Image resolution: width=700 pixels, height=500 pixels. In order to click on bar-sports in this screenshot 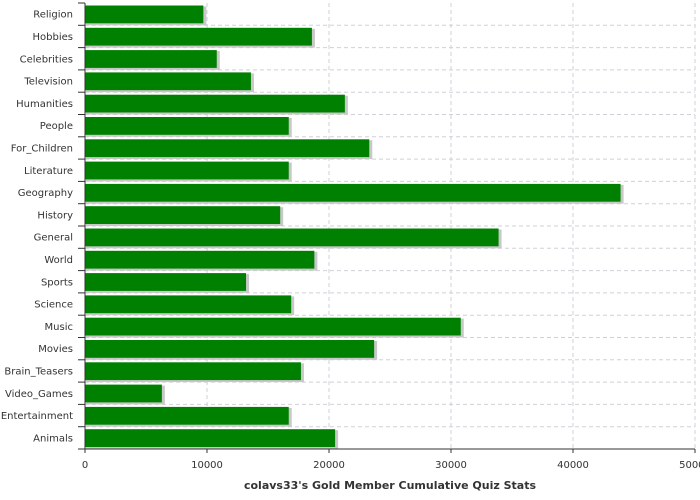, I will do `click(166, 282)`.